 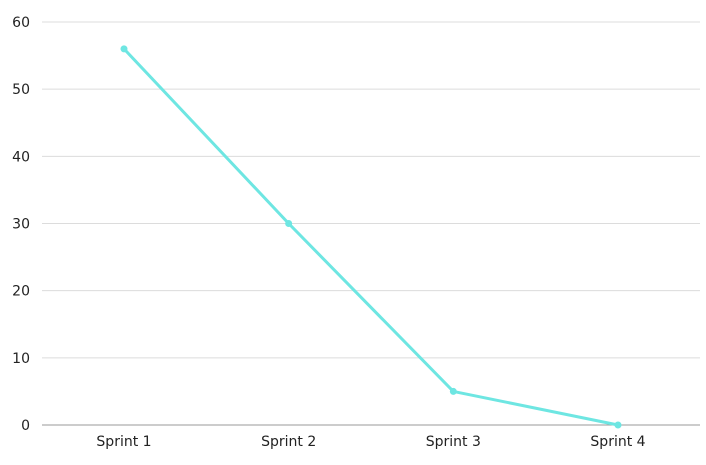 I want to click on x-tick-label: Sprint 2, so click(x=288, y=442).